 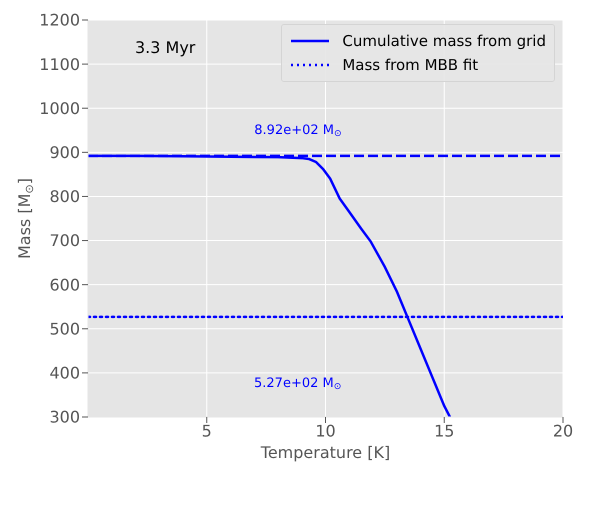 What do you see at coordinates (207, 430) in the screenshot?
I see `x-tick-label: 5` at bounding box center [207, 430].